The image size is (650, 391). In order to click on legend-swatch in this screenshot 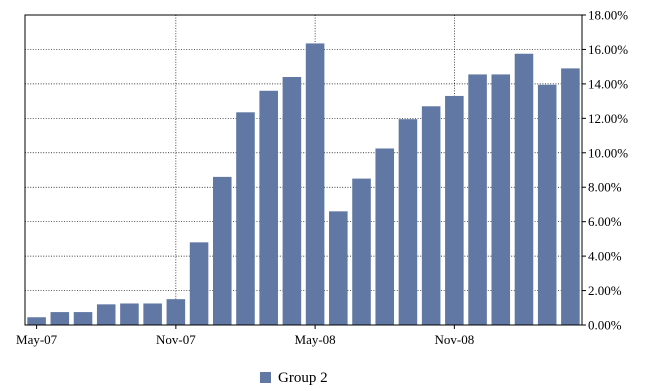, I will do `click(265, 377)`.